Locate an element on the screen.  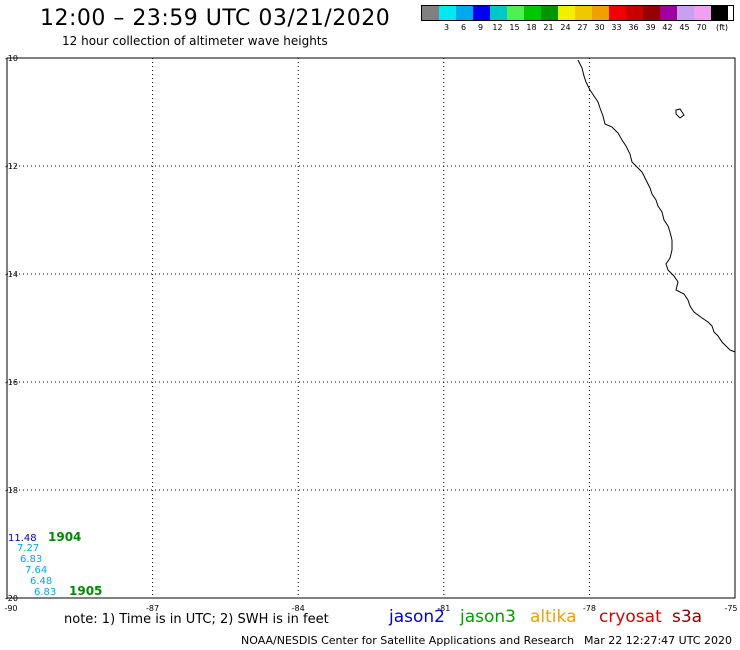
lon-tick-label: -78 is located at coordinates (589, 608).